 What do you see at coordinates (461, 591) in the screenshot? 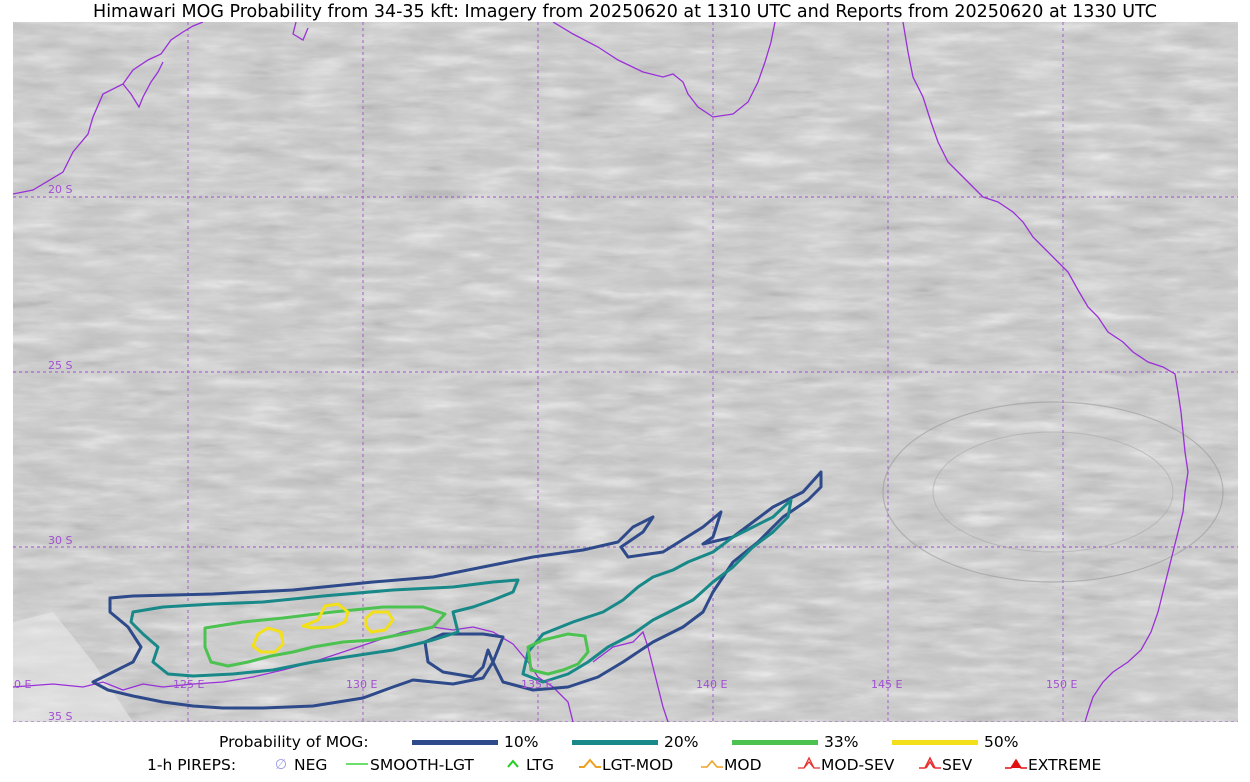
I see `contour-20-percent` at bounding box center [461, 591].